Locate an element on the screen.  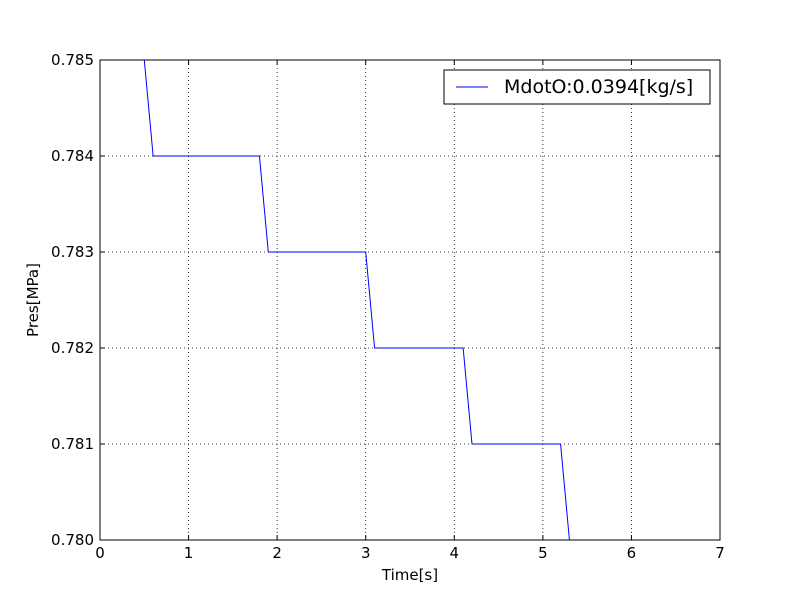
y-tick-label: 0.782 is located at coordinates (72, 348).